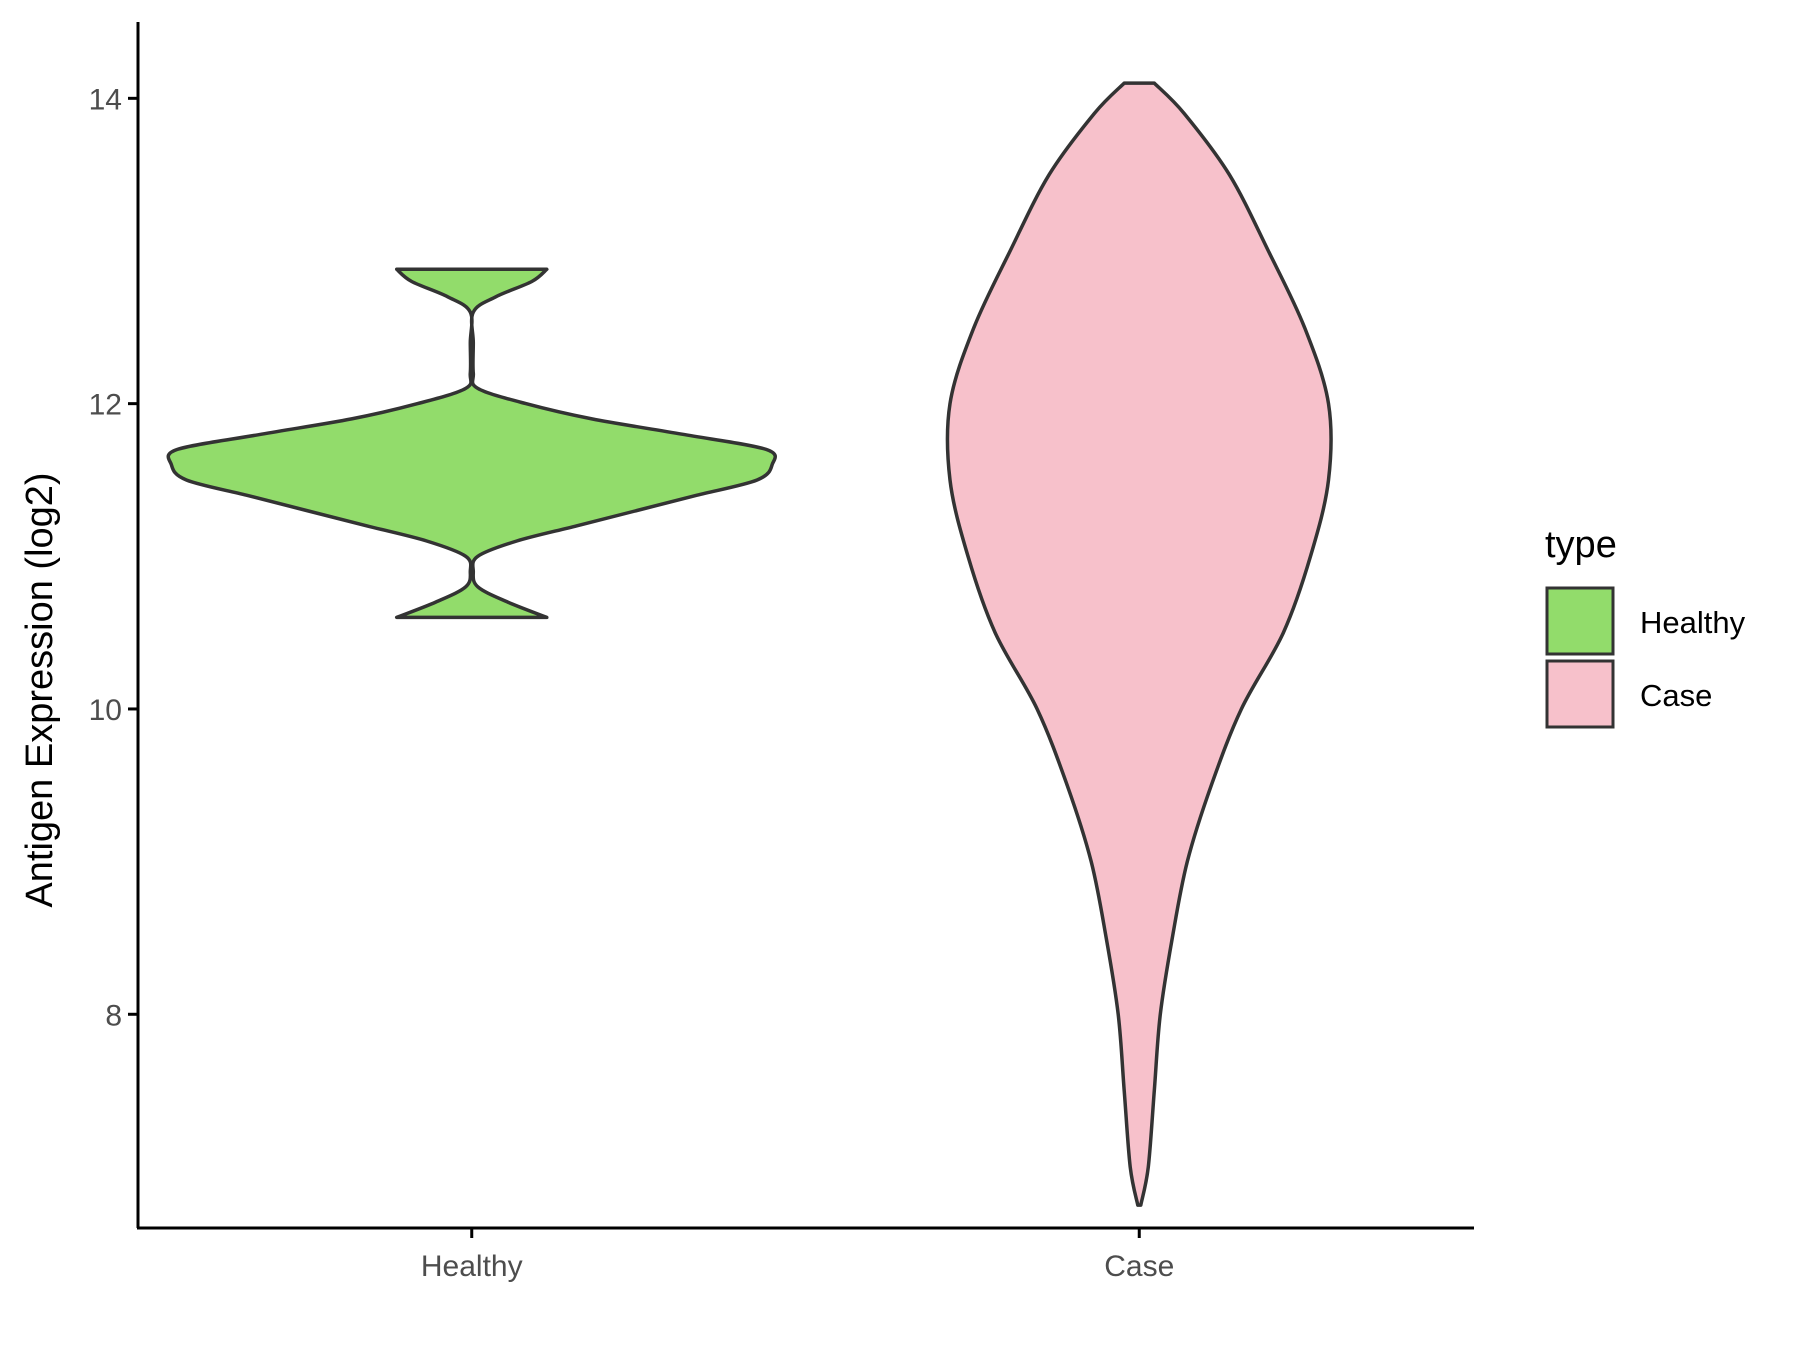 This screenshot has width=1800, height=1350. I want to click on y-axis-title: Antigen Expression (log2), so click(40, 689).